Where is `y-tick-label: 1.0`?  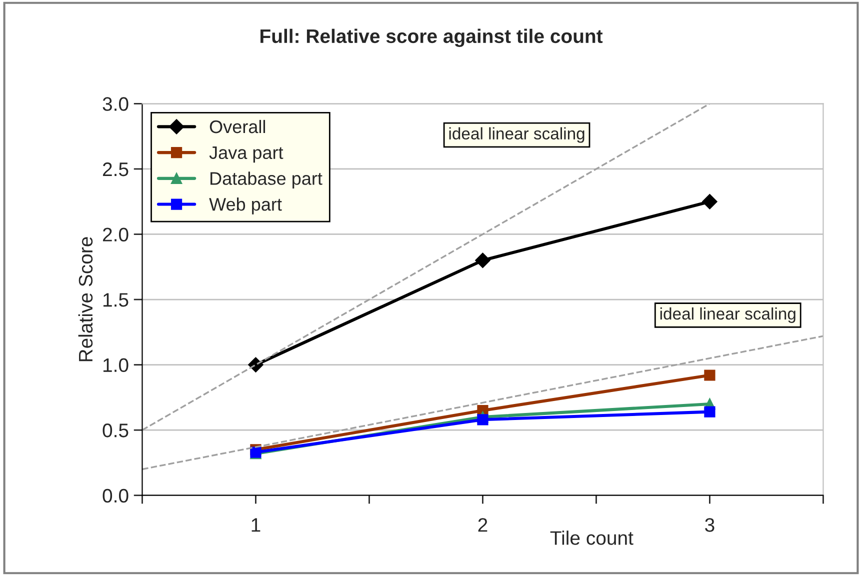 y-tick-label: 1.0 is located at coordinates (115, 365).